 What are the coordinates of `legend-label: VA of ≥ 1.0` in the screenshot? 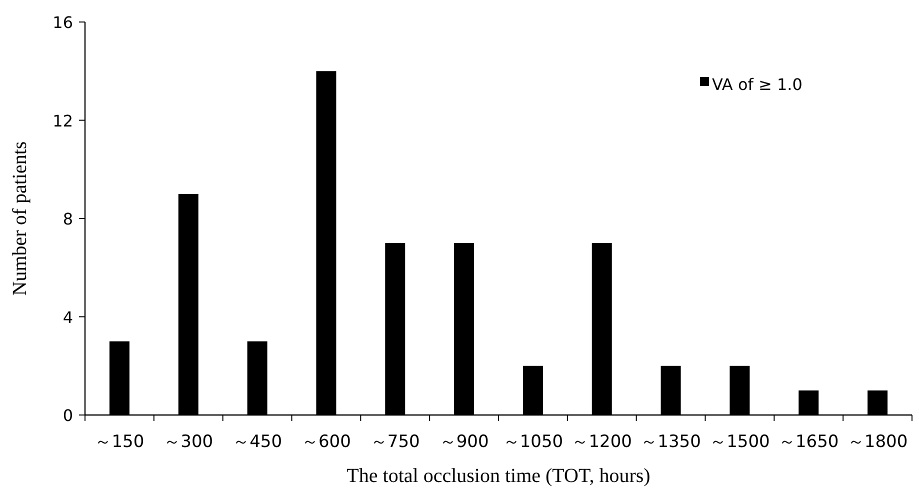 It's located at (757, 84).